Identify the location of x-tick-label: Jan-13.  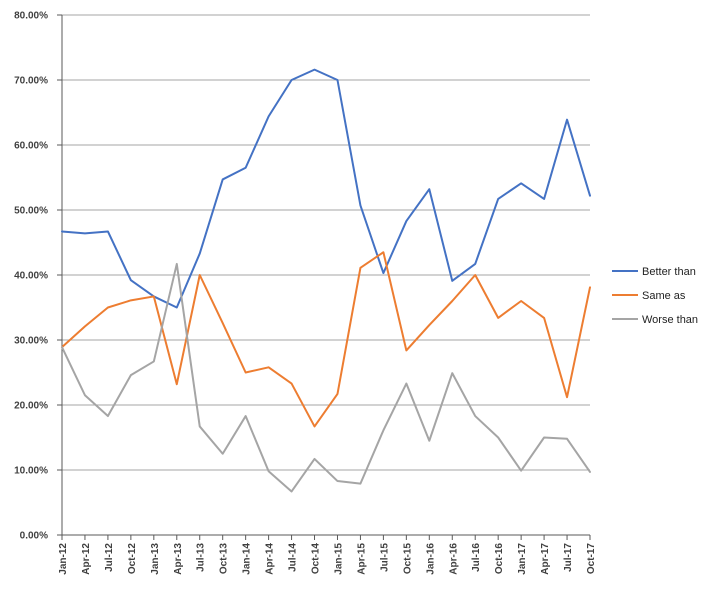
(155, 559).